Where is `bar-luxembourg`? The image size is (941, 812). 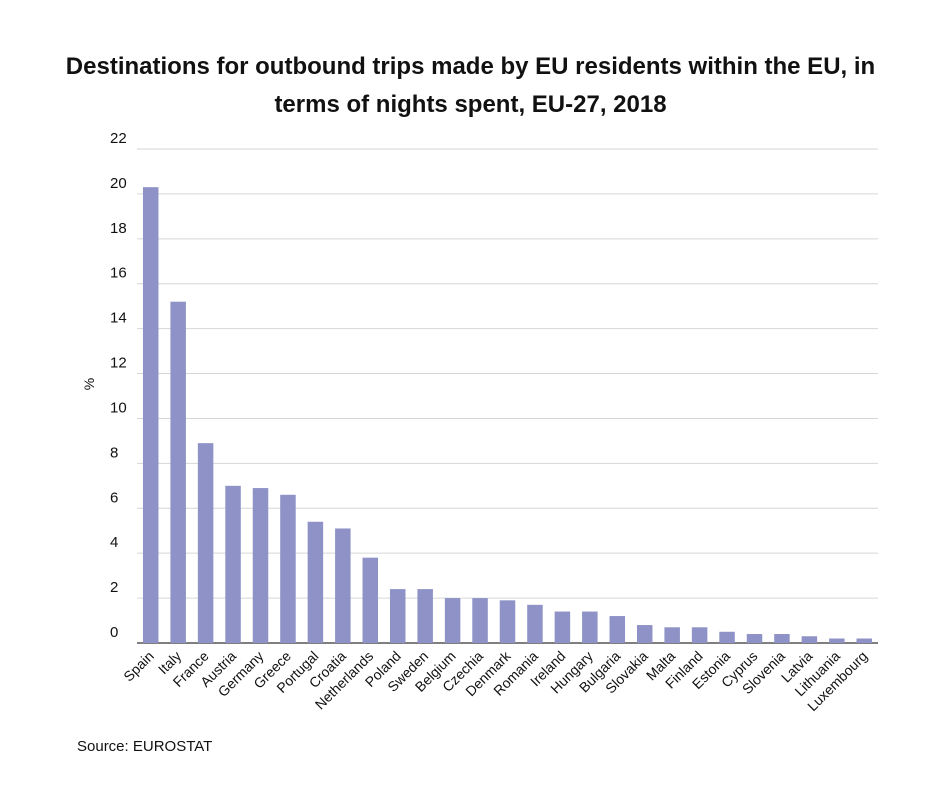
bar-luxembourg is located at coordinates (864, 640).